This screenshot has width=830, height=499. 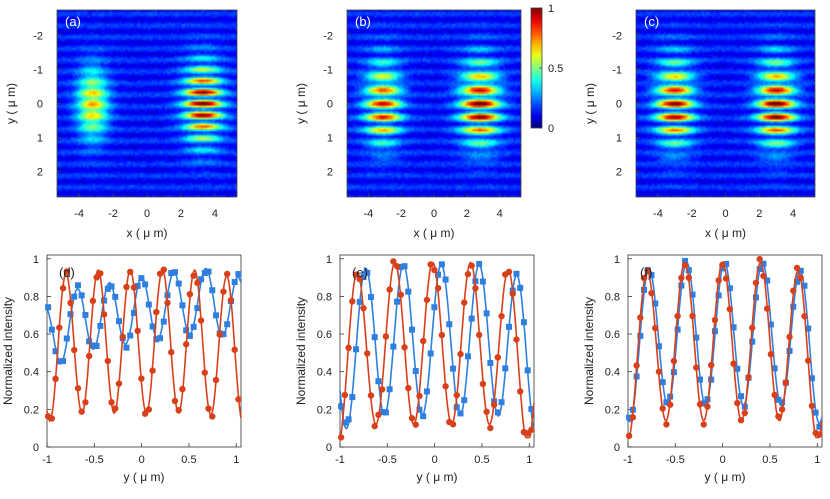 What do you see at coordinates (363, 21) in the screenshot?
I see `panel-label: (b)` at bounding box center [363, 21].